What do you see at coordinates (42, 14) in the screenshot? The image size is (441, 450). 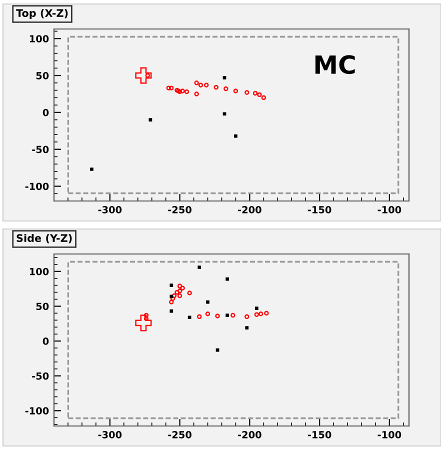 I see `chart-title: Top (X-Z)` at bounding box center [42, 14].